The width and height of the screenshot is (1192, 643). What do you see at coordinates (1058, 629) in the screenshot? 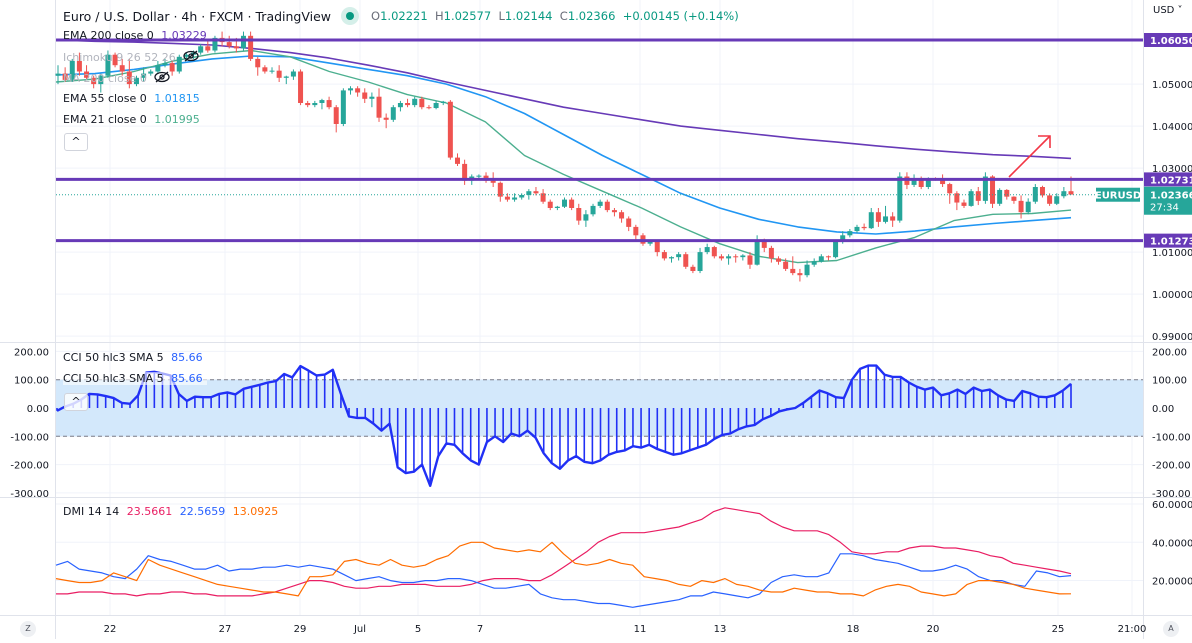
I see `time-label: 25` at bounding box center [1058, 629].